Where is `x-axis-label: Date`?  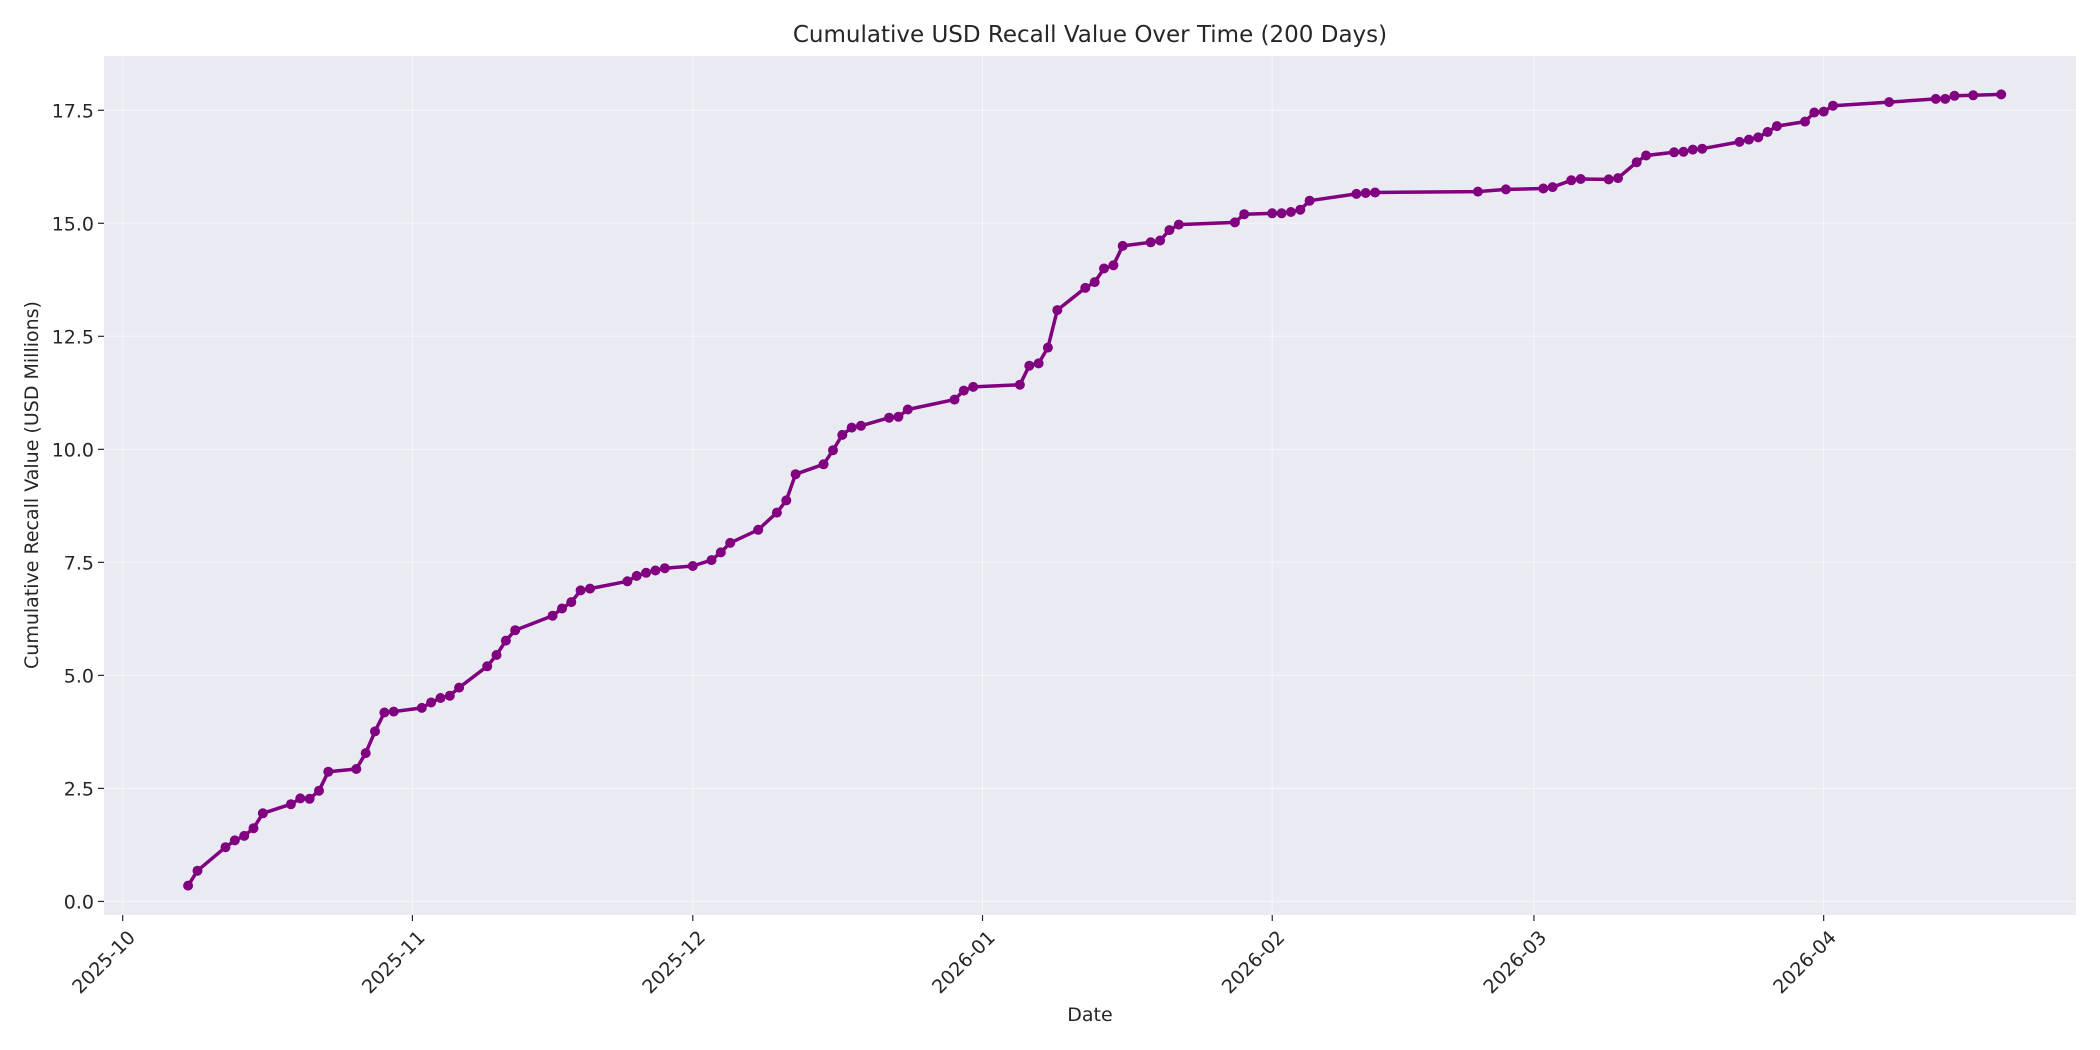
x-axis-label: Date is located at coordinates (1089, 1015).